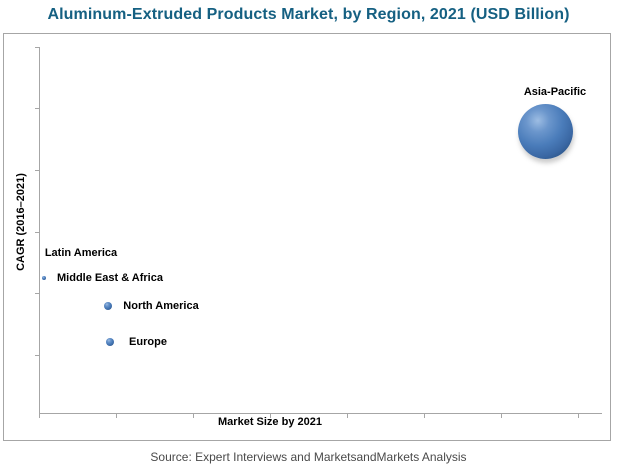 Image resolution: width=617 pixels, height=473 pixels. What do you see at coordinates (39, 230) in the screenshot?
I see `y-axis-line` at bounding box center [39, 230].